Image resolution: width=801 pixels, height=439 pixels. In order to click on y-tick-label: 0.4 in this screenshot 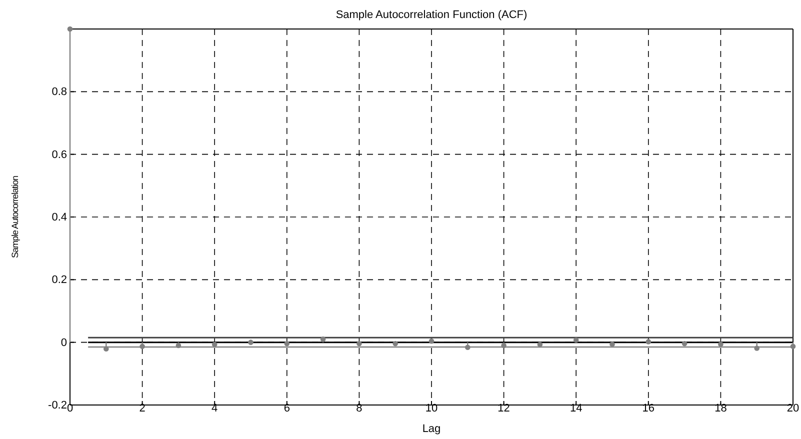, I will do `click(59, 218)`.